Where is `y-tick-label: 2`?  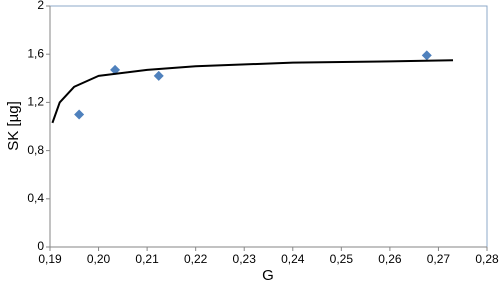 y-tick-label: 2 is located at coordinates (40, 6).